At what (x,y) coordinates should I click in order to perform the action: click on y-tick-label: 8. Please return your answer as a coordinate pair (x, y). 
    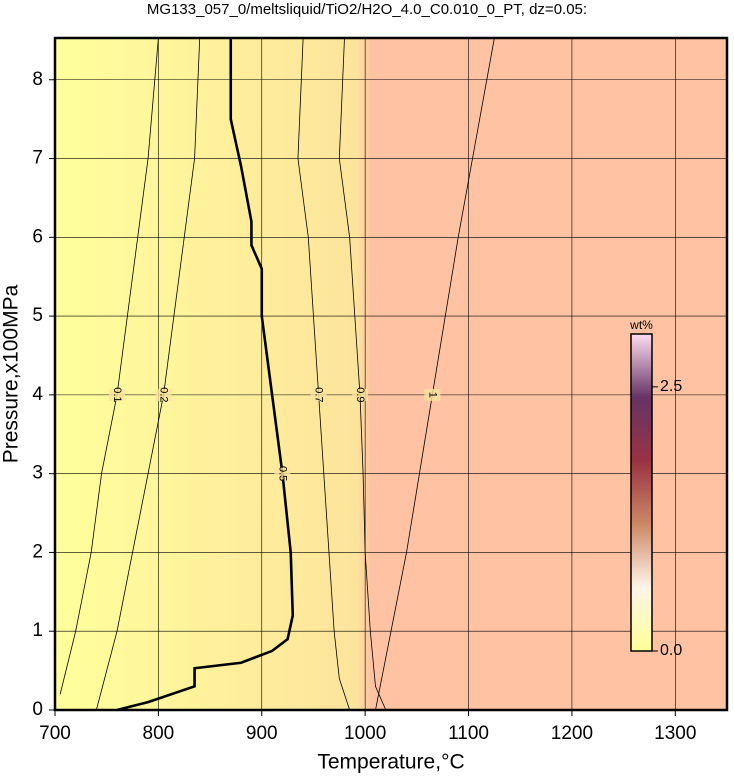
    Looking at the image, I should click on (37, 79).